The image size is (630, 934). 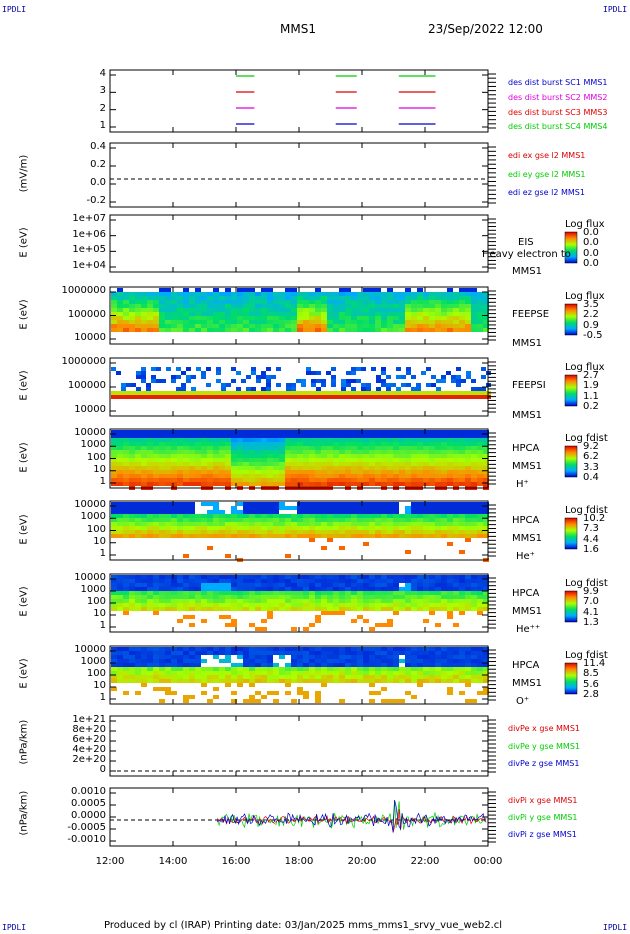 What do you see at coordinates (300, 310) in the screenshot?
I see `spectrogram-feepse` at bounding box center [300, 310].